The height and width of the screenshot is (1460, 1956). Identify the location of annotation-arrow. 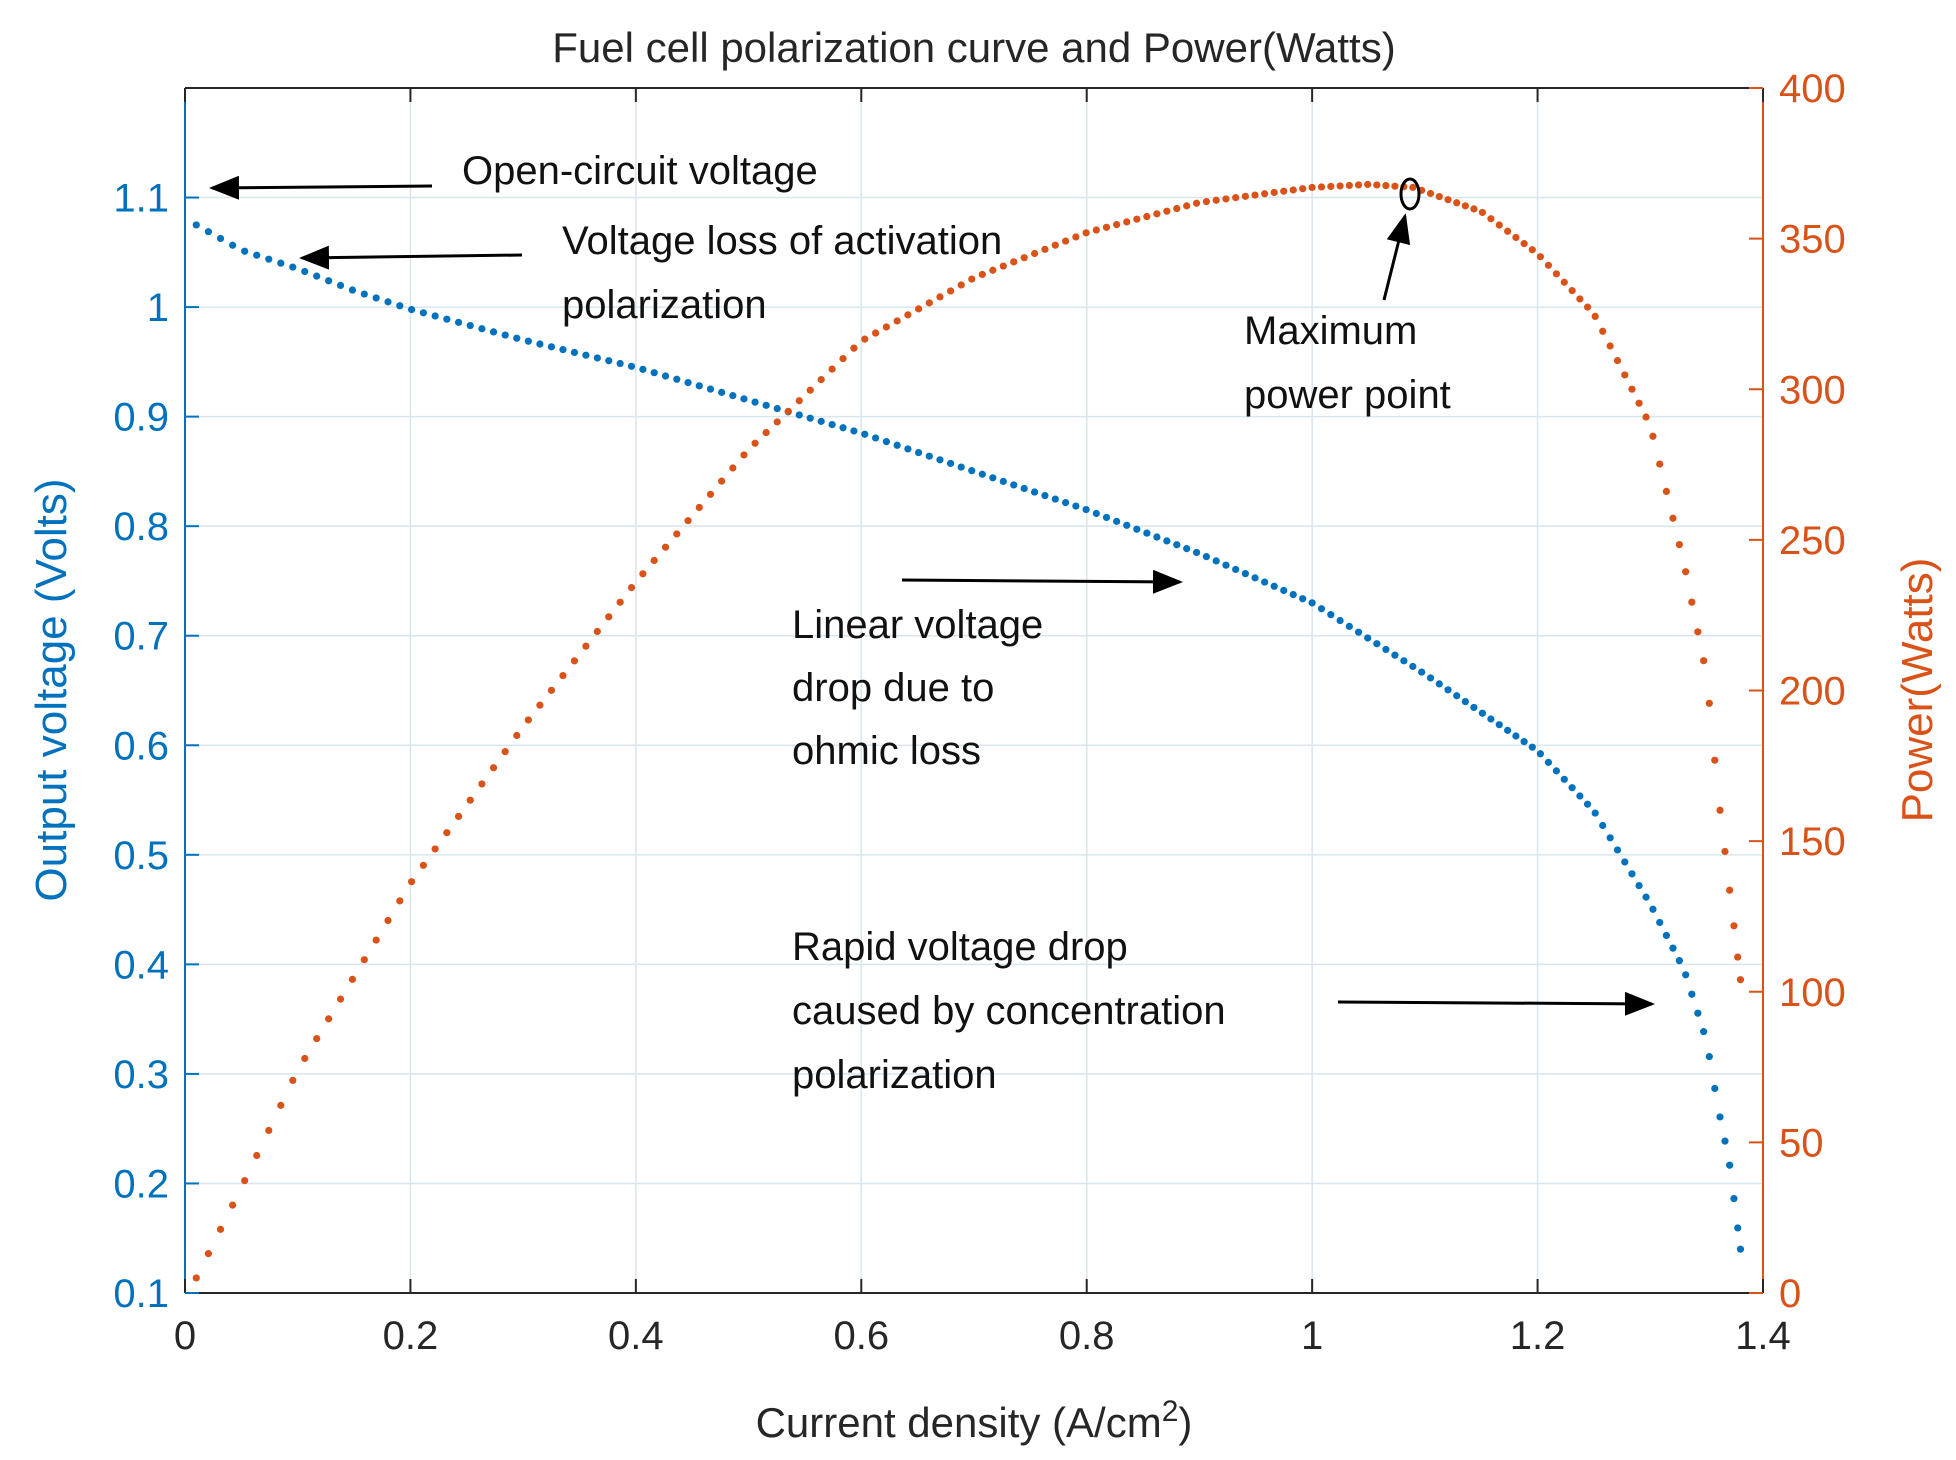
(411, 257).